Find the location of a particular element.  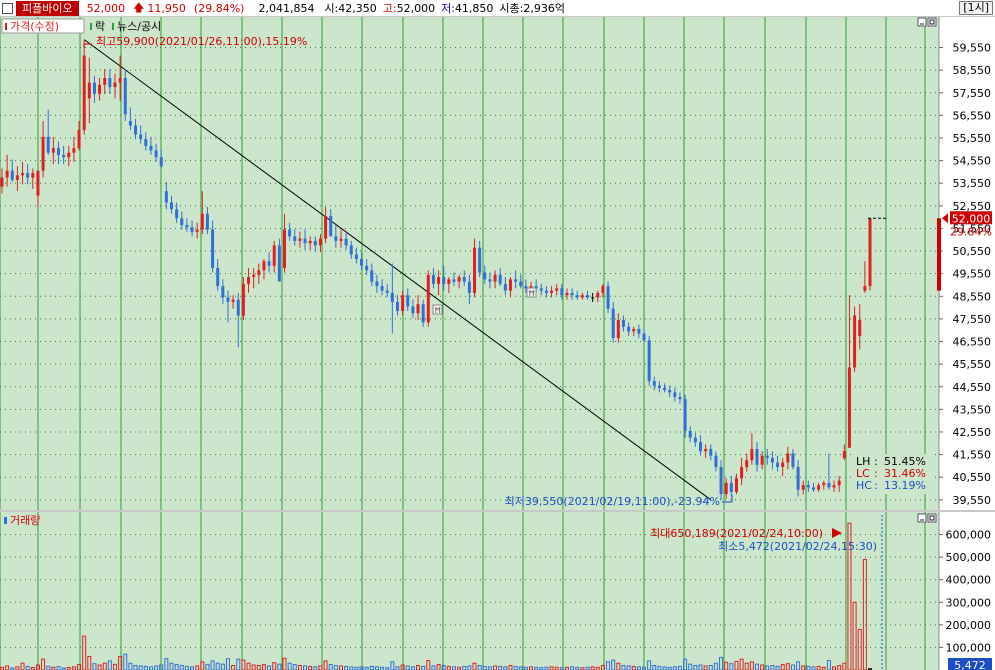

hc-sep: : is located at coordinates (876, 485).